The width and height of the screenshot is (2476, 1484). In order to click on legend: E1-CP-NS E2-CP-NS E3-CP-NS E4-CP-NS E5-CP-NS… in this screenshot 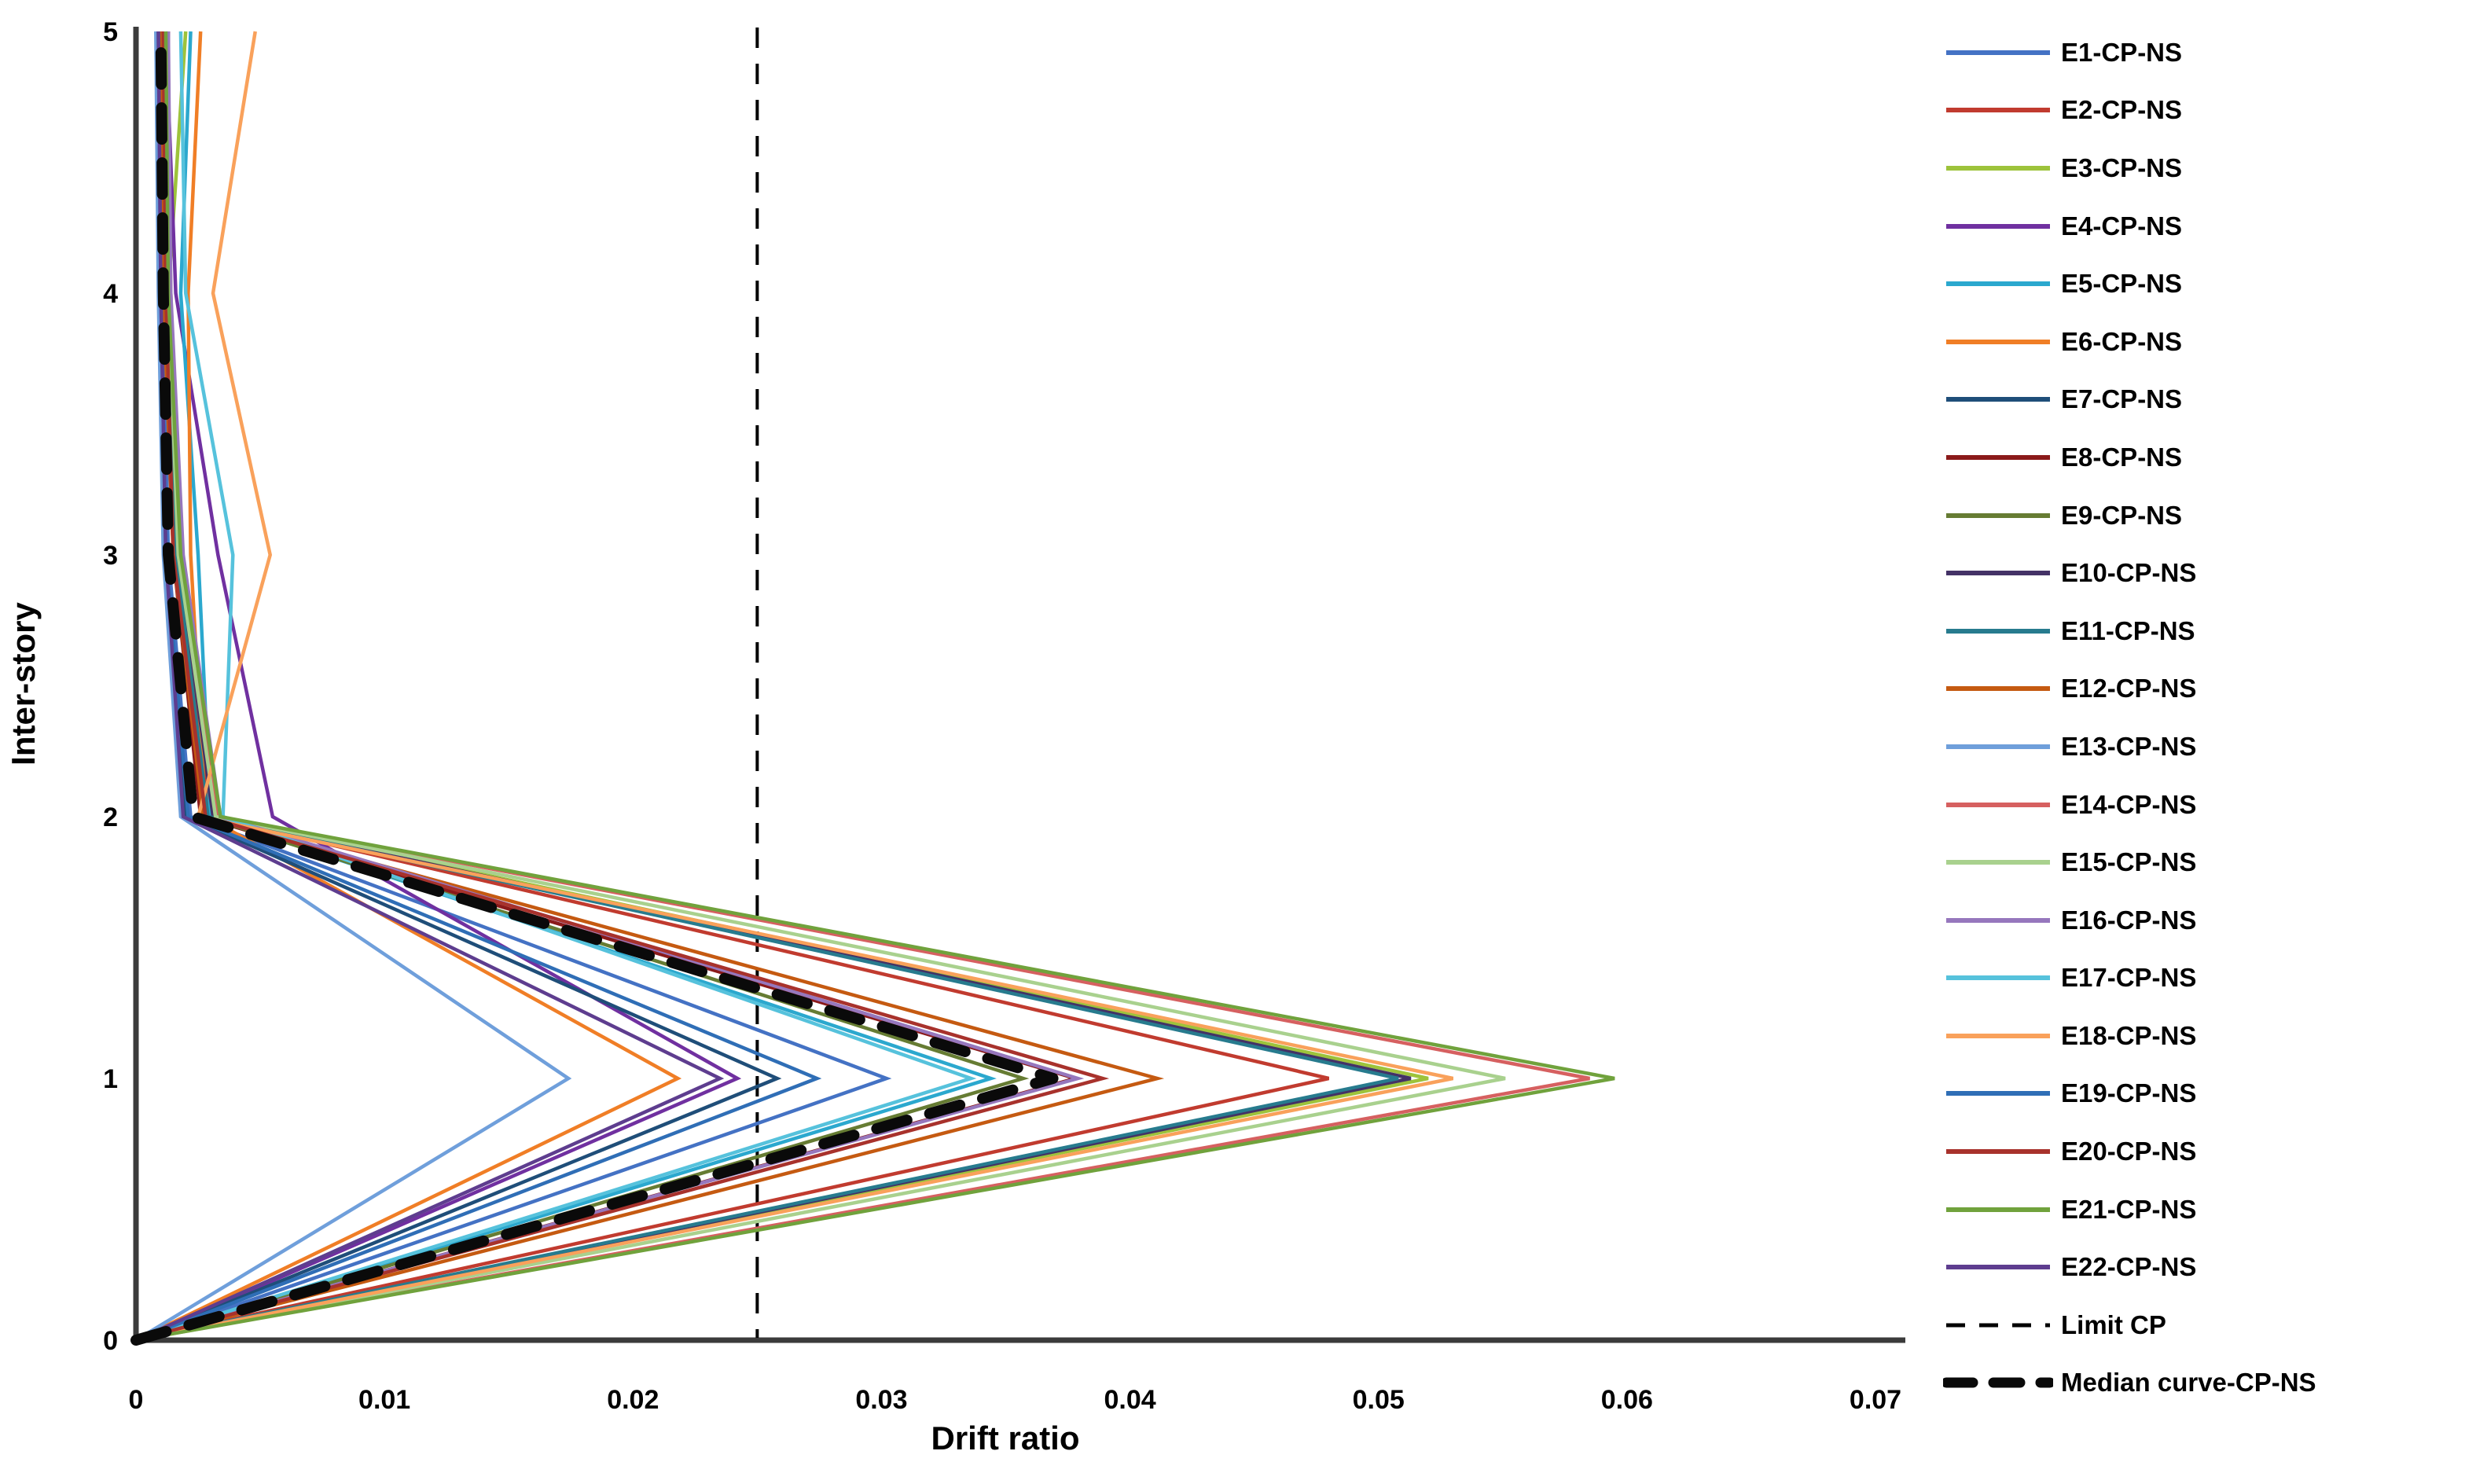, I will do `click(2130, 718)`.